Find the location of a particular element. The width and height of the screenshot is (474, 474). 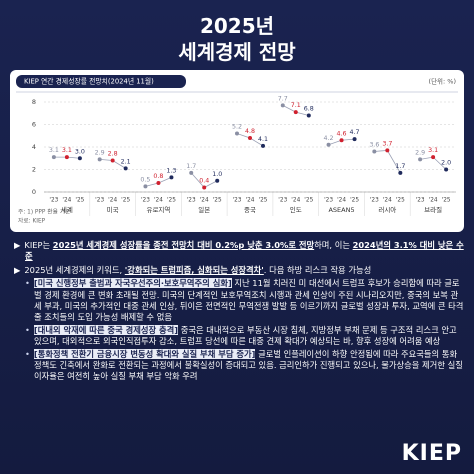

chart-title: KIEP 연간 경제성장률 전망치(2024년 11월) is located at coordinates (89, 81).